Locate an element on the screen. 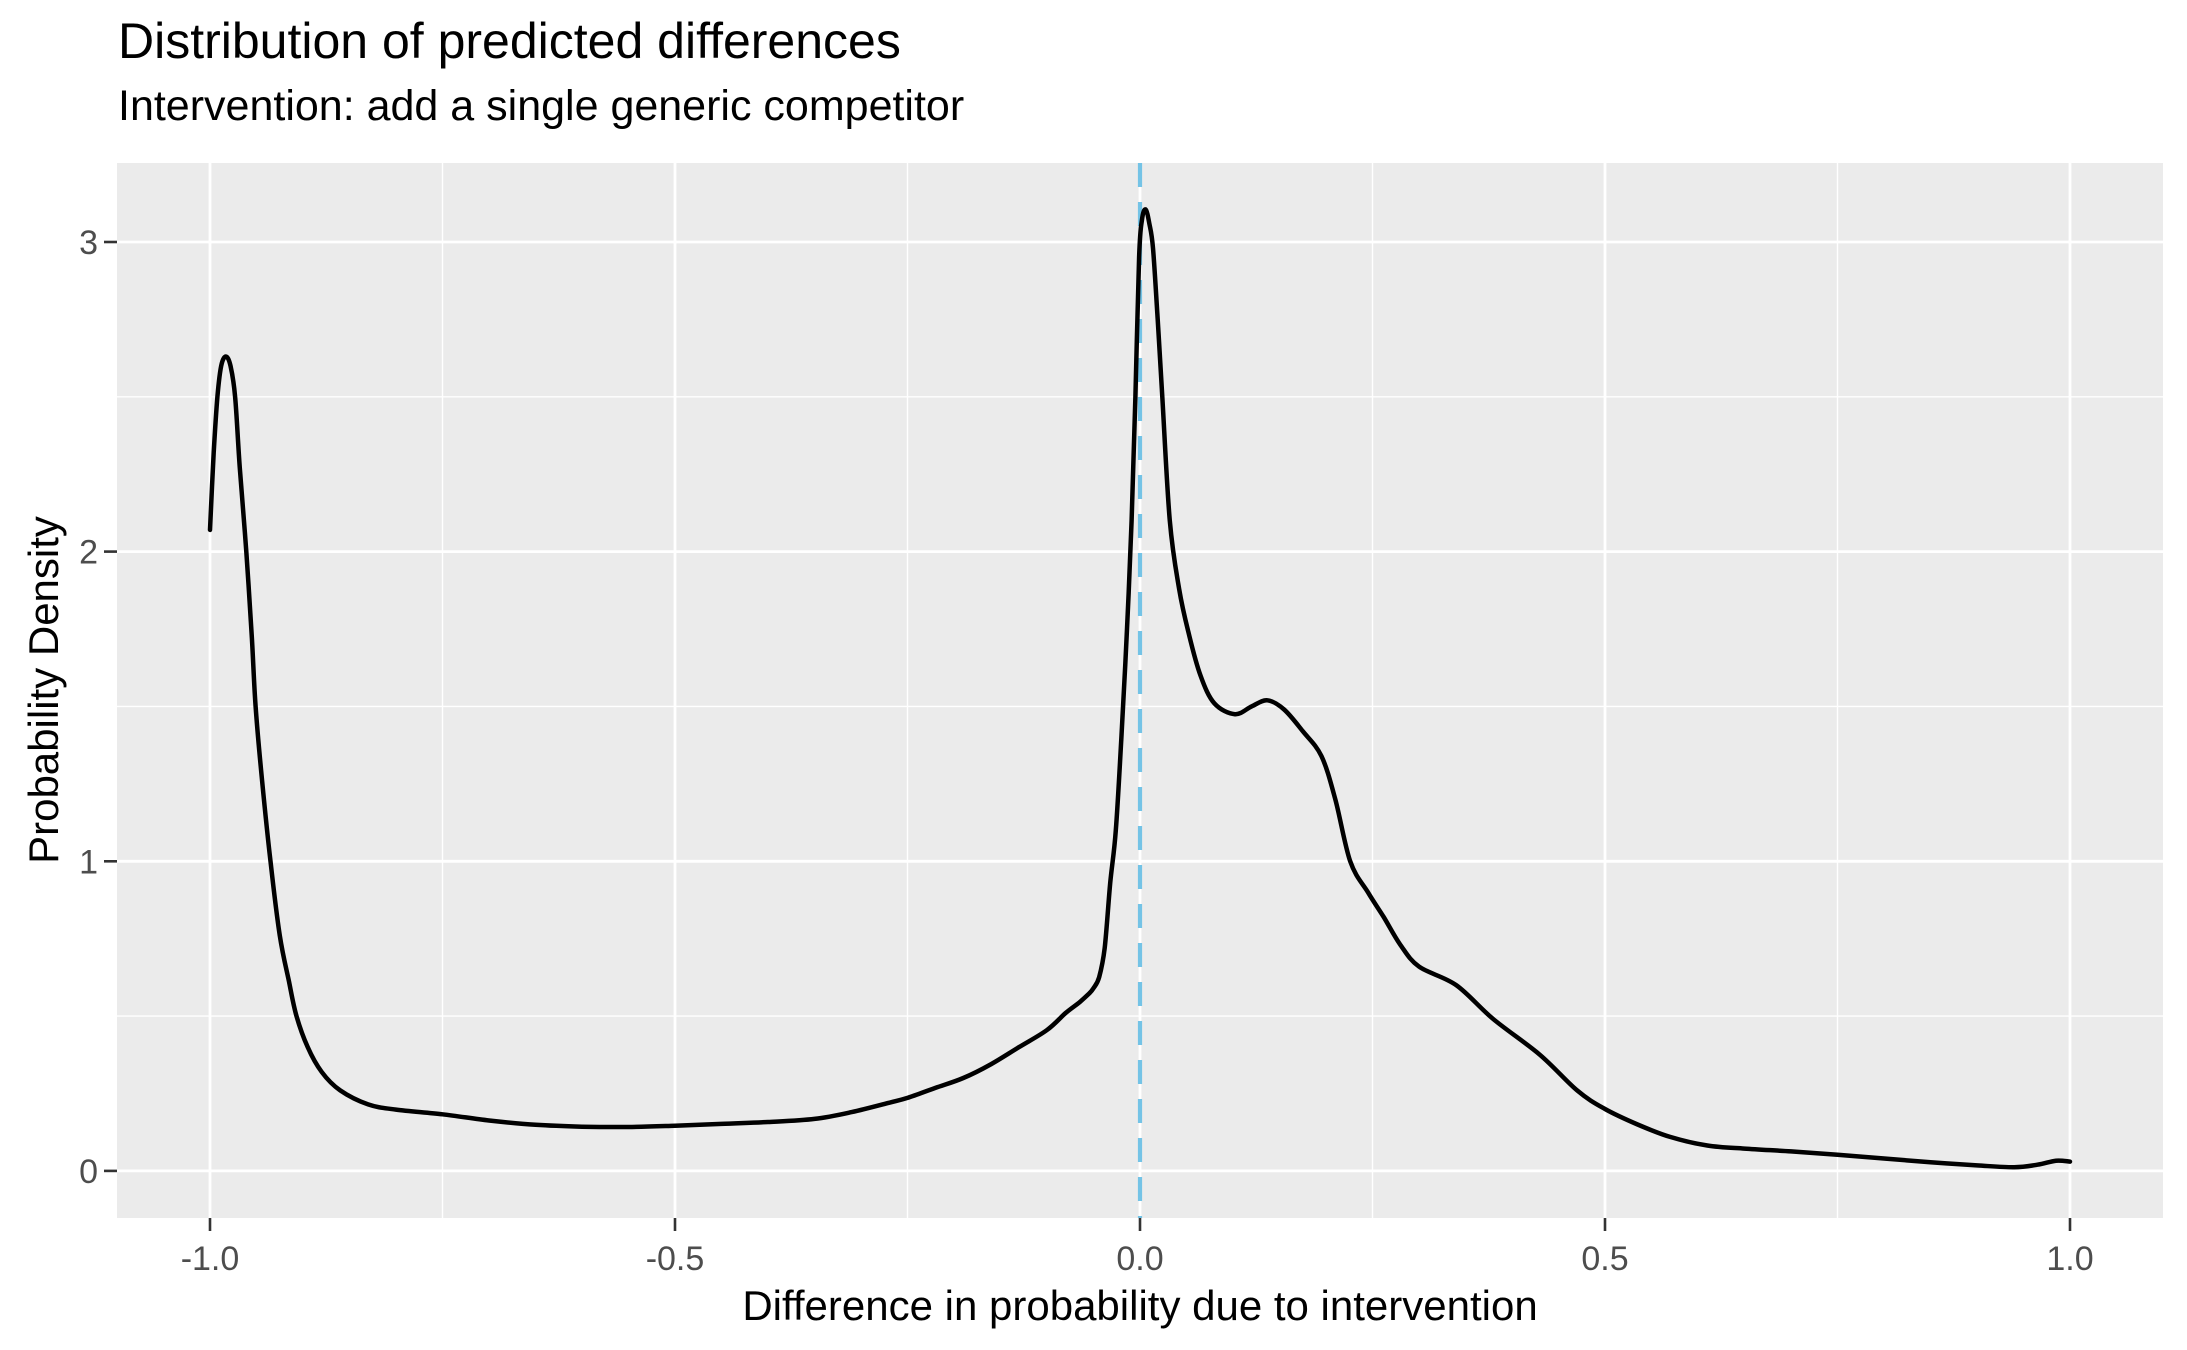 The image size is (2187, 1350). y-axis-title: Probability Density is located at coordinates (43, 690).